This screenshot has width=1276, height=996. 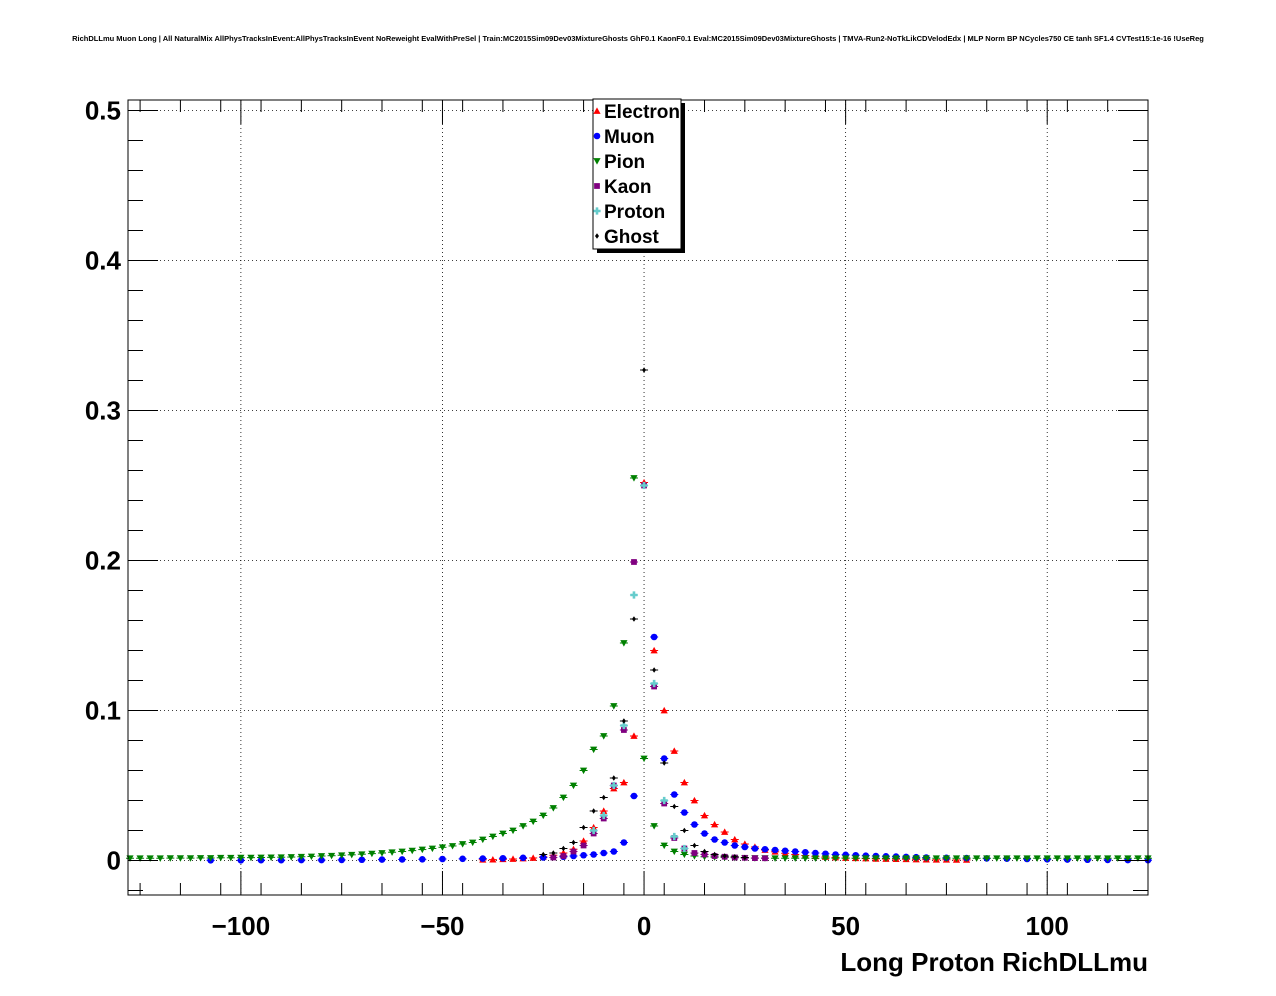 I want to click on proton-marker, so click(x=594, y=830).